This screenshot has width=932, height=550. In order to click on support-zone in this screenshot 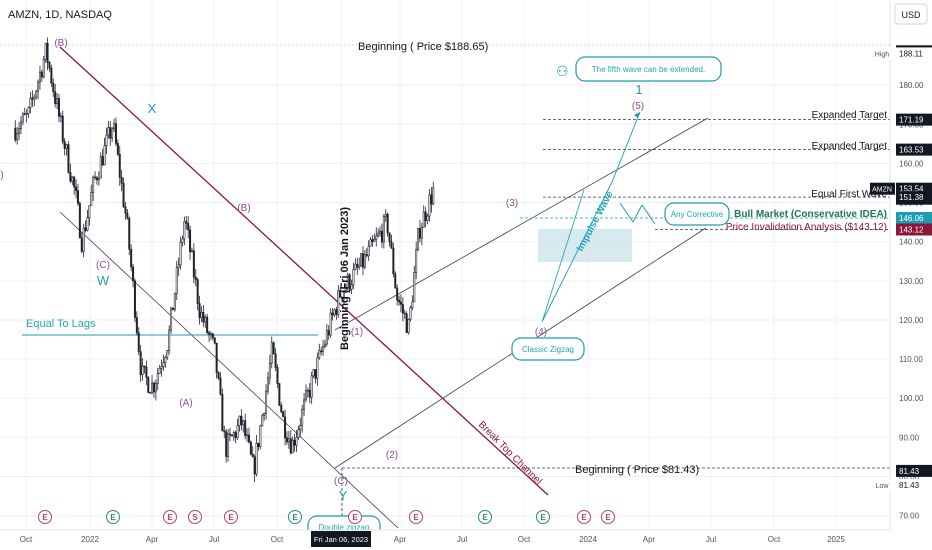, I will do `click(585, 245)`.